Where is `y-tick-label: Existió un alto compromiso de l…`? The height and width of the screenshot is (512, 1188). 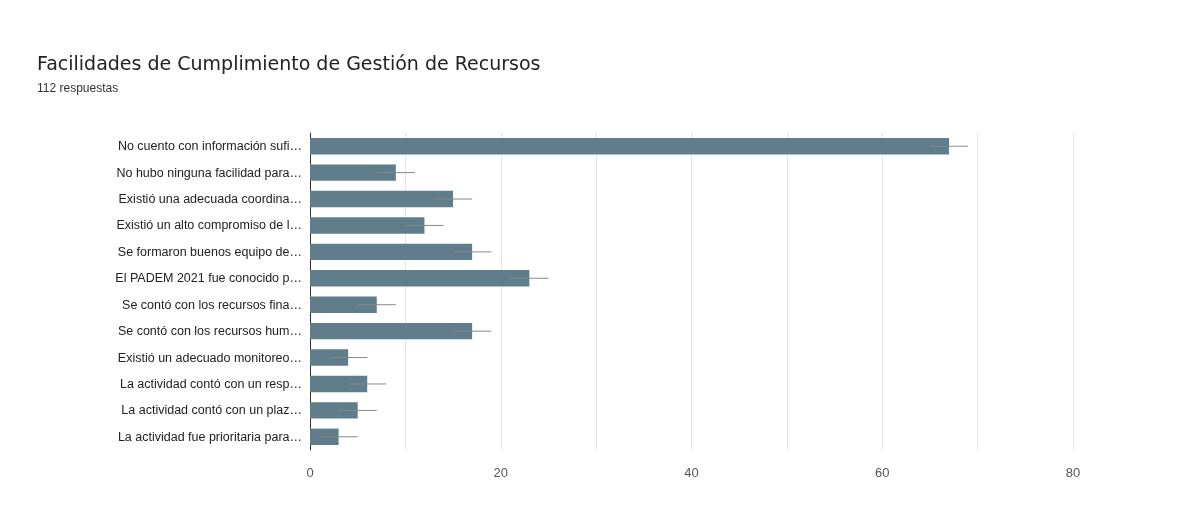
y-tick-label: Existió un alto compromiso de l… is located at coordinates (209, 225).